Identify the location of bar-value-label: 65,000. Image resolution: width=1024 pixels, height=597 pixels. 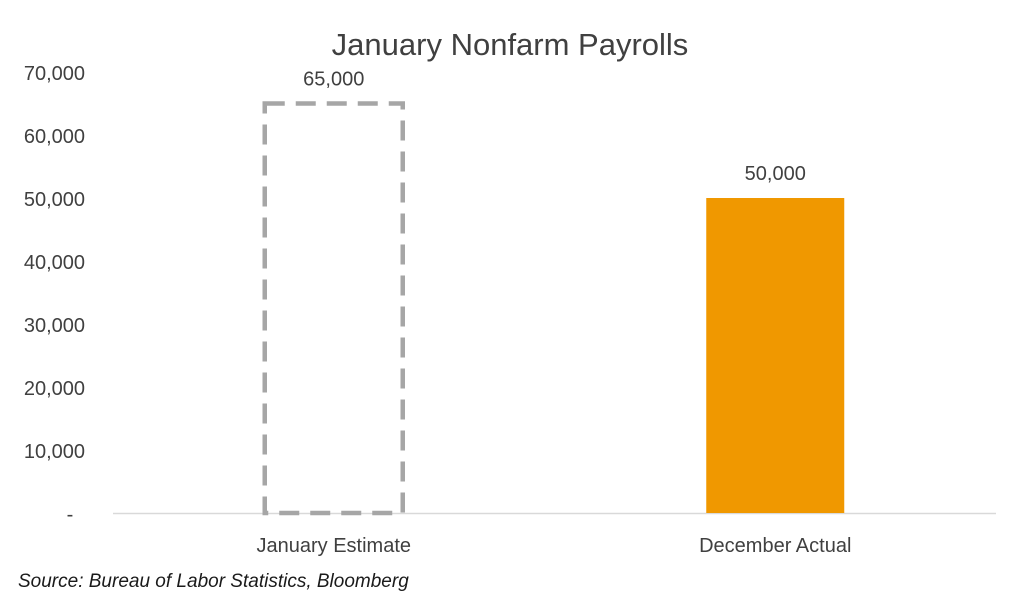
(333, 80).